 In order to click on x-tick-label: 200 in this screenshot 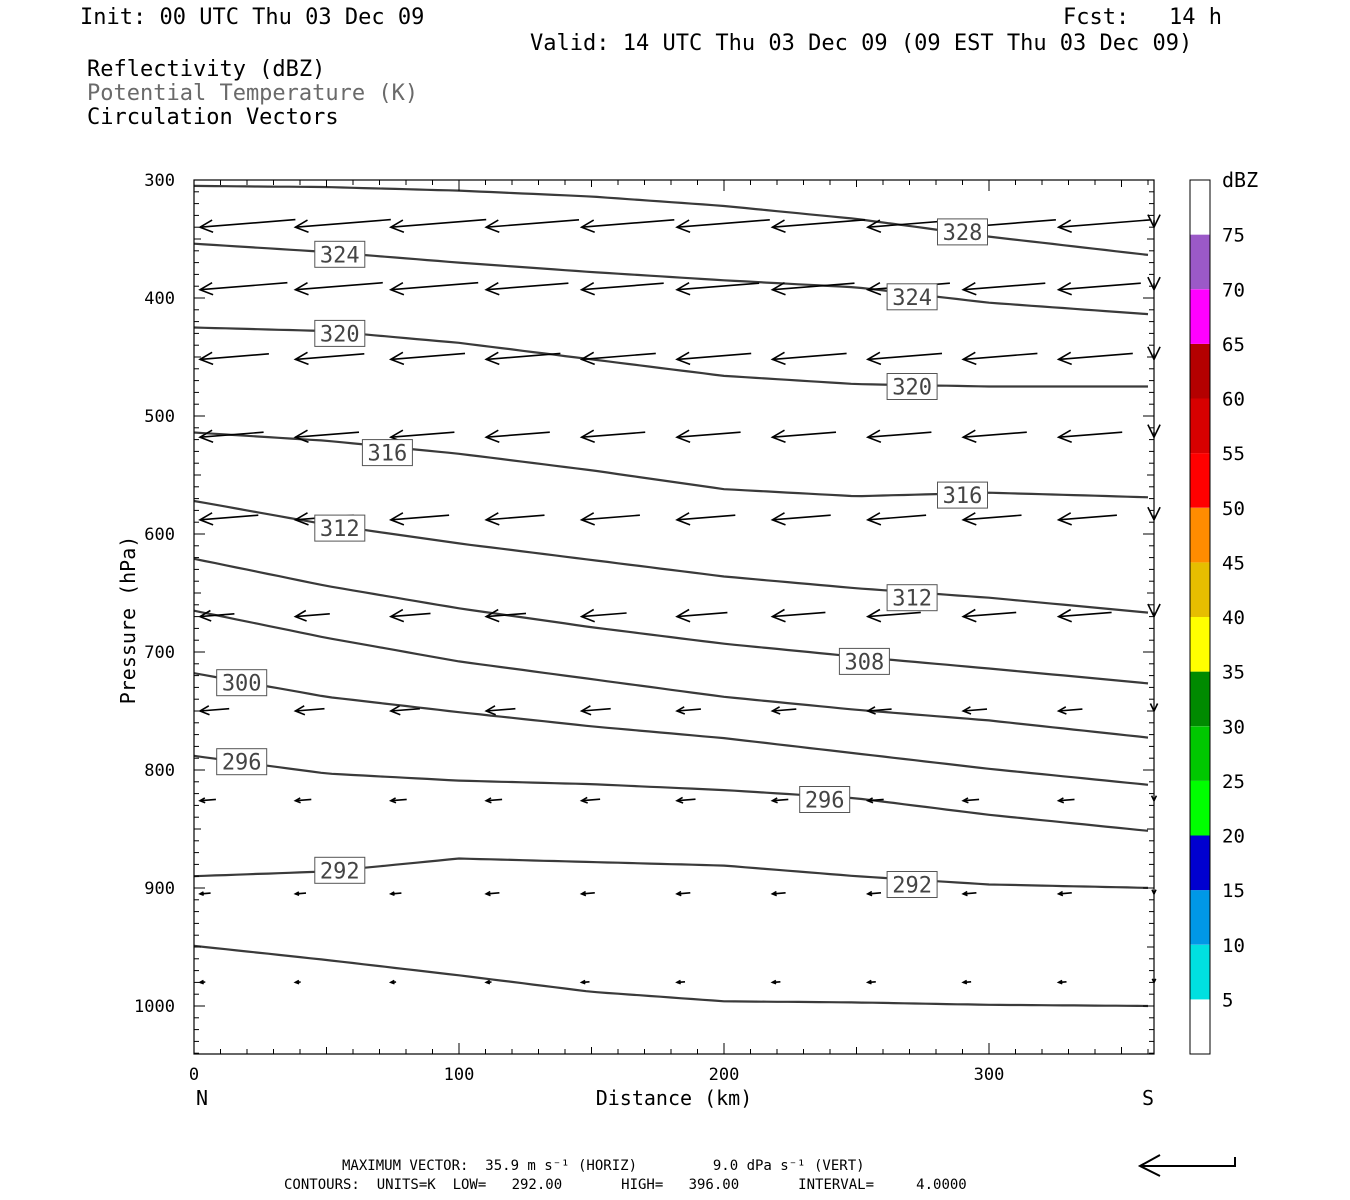, I will do `click(724, 1075)`.